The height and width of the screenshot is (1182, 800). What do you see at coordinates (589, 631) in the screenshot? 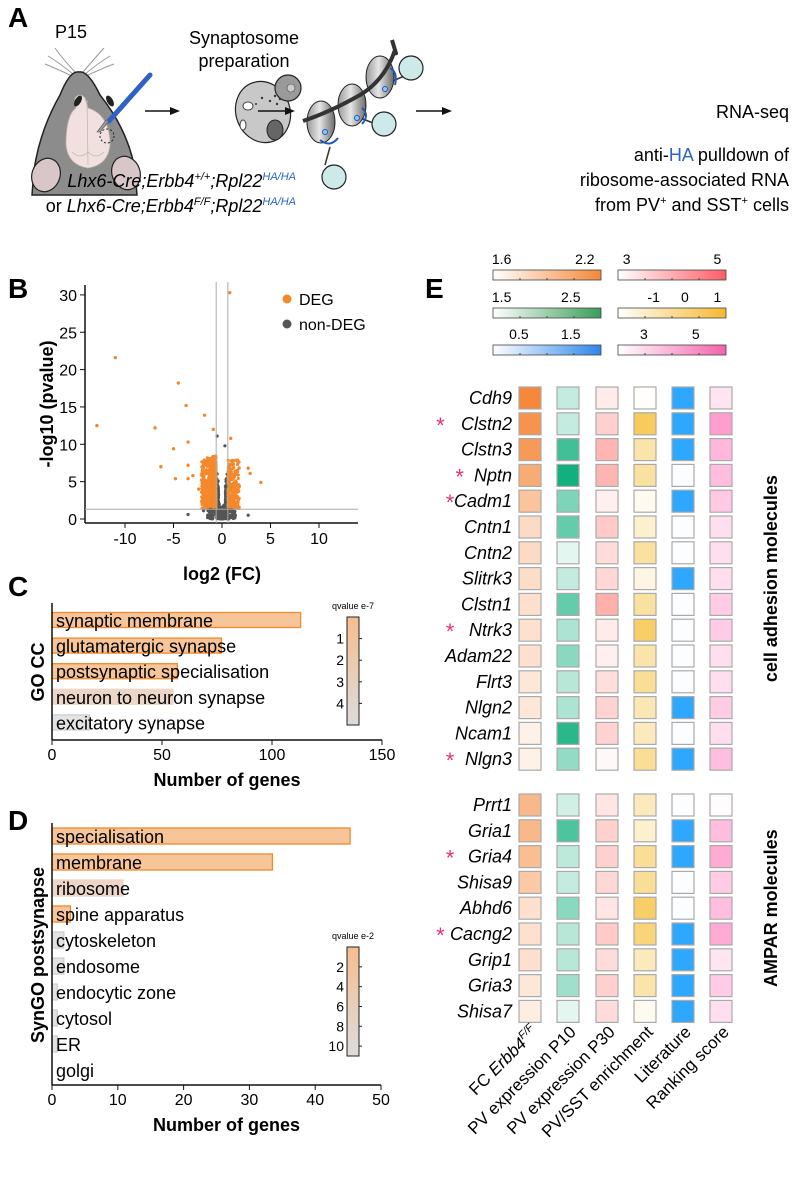
I see `heatmap-row: Ntrk3 *` at bounding box center [589, 631].